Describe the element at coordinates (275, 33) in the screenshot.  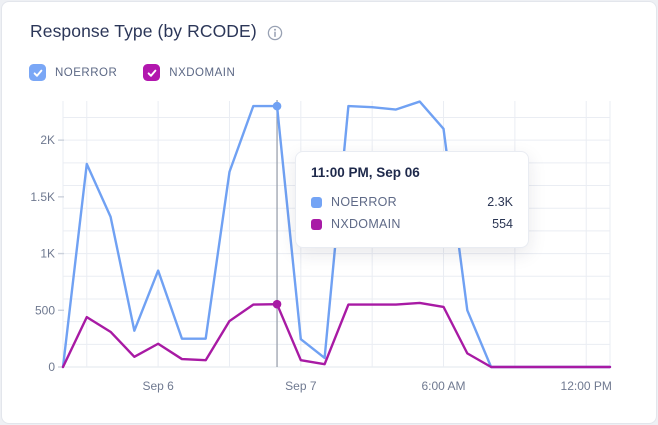
I see `info-icon` at that location.